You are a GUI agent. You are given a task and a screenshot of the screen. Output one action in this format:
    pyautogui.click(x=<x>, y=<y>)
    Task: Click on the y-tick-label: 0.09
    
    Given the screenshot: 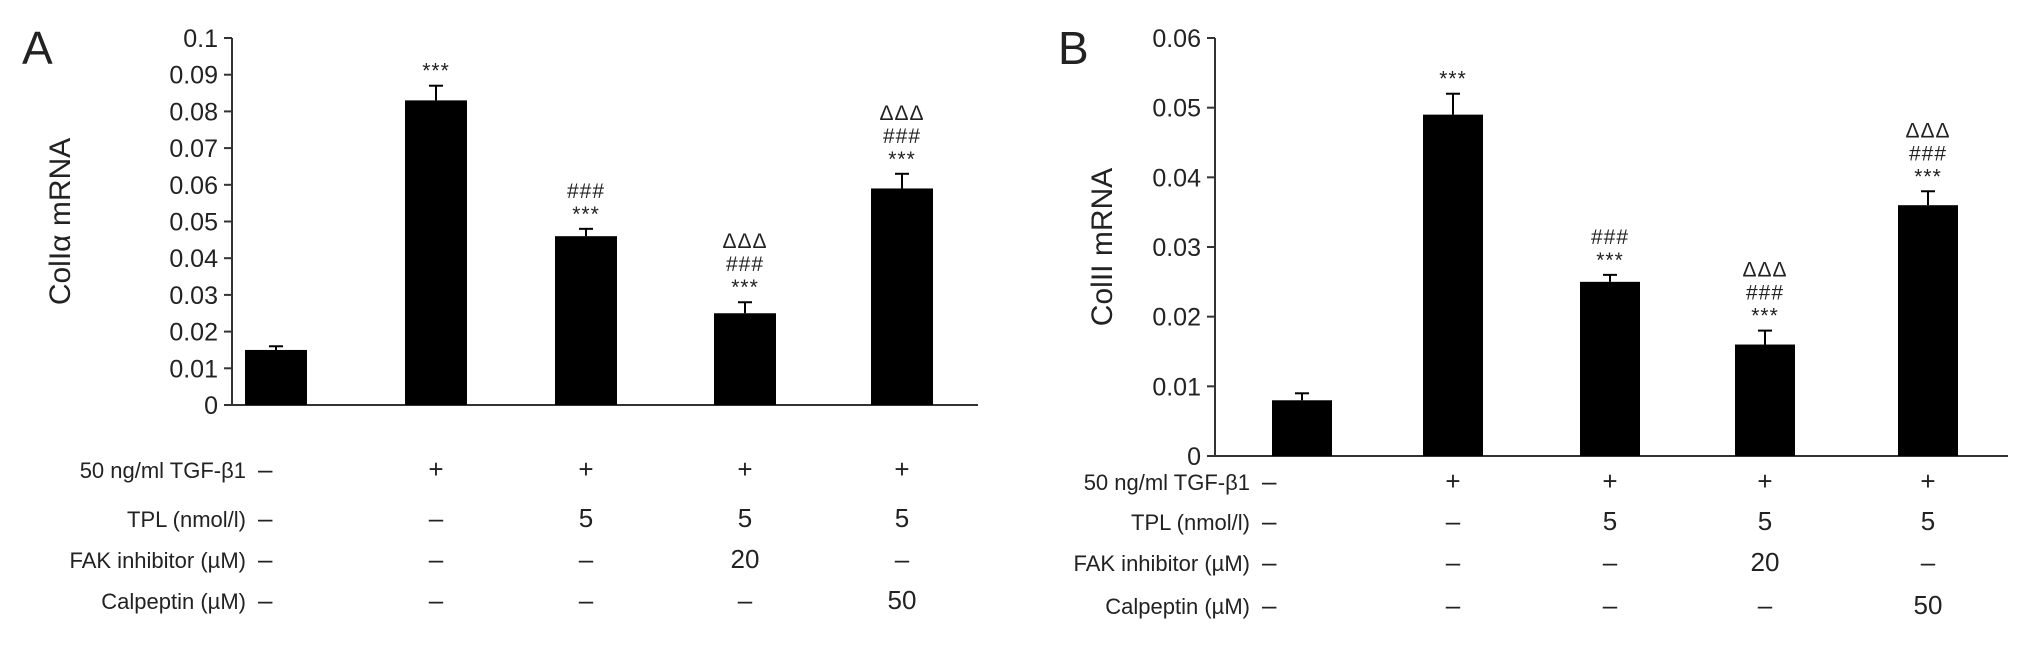 What is the action you would take?
    pyautogui.click(x=193, y=76)
    